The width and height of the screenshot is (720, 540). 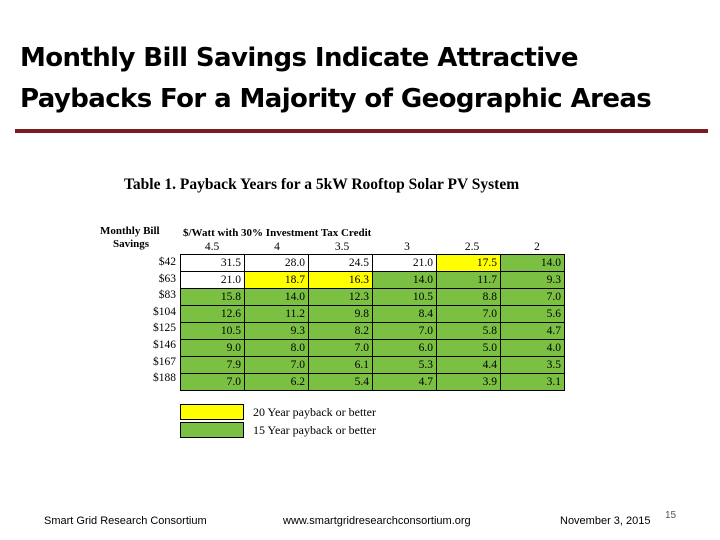 What do you see at coordinates (468, 280) in the screenshot?
I see `table-cell: 11.7` at bounding box center [468, 280].